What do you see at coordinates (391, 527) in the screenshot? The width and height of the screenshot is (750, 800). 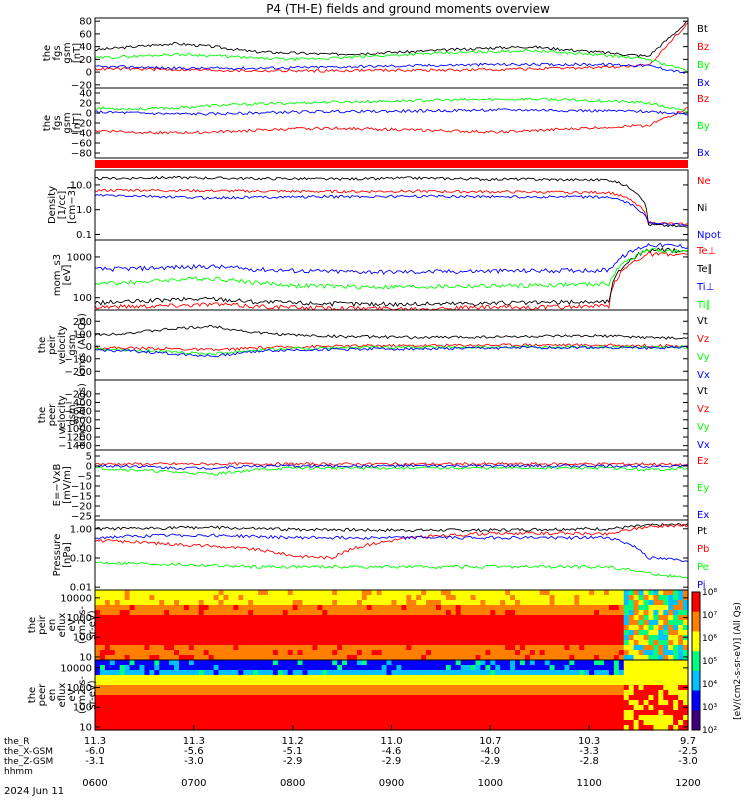 I see `series-line-Pt` at bounding box center [391, 527].